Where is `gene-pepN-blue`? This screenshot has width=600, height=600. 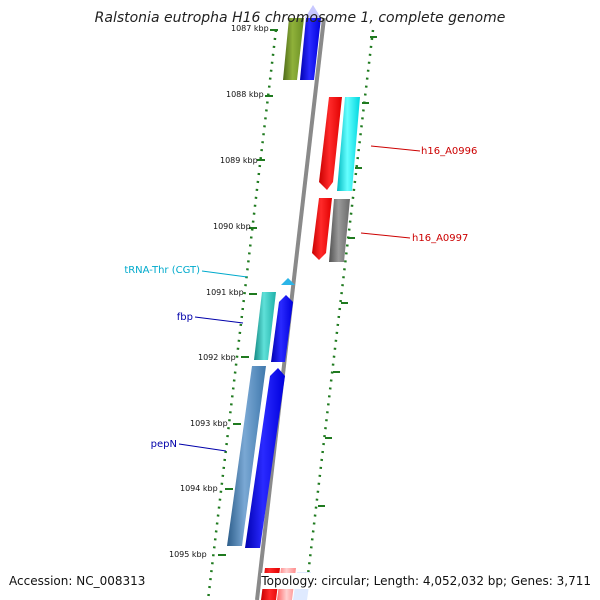
gene-pepN-blue is located at coordinates (265, 458).